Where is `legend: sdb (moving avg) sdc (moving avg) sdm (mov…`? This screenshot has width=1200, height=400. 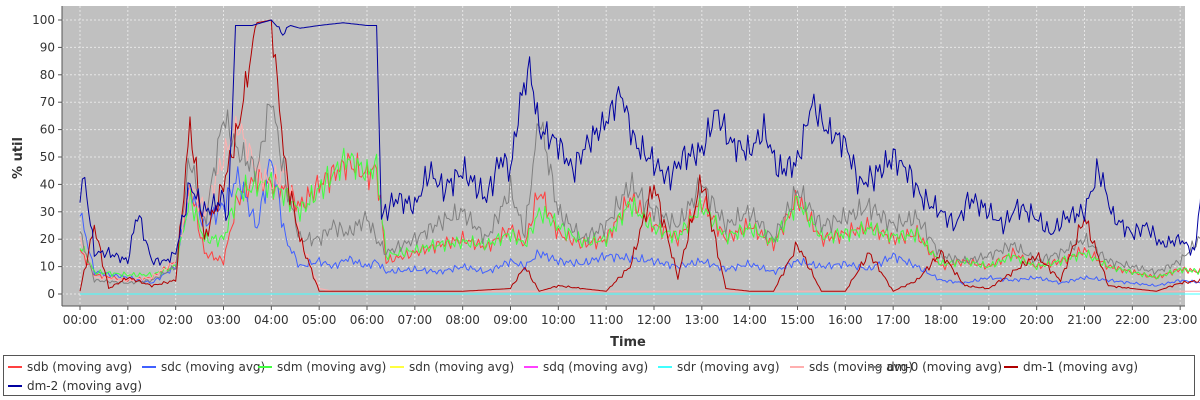 legend: sdb (moving avg) sdc (moving avg) sdm (mov… is located at coordinates (599, 375).